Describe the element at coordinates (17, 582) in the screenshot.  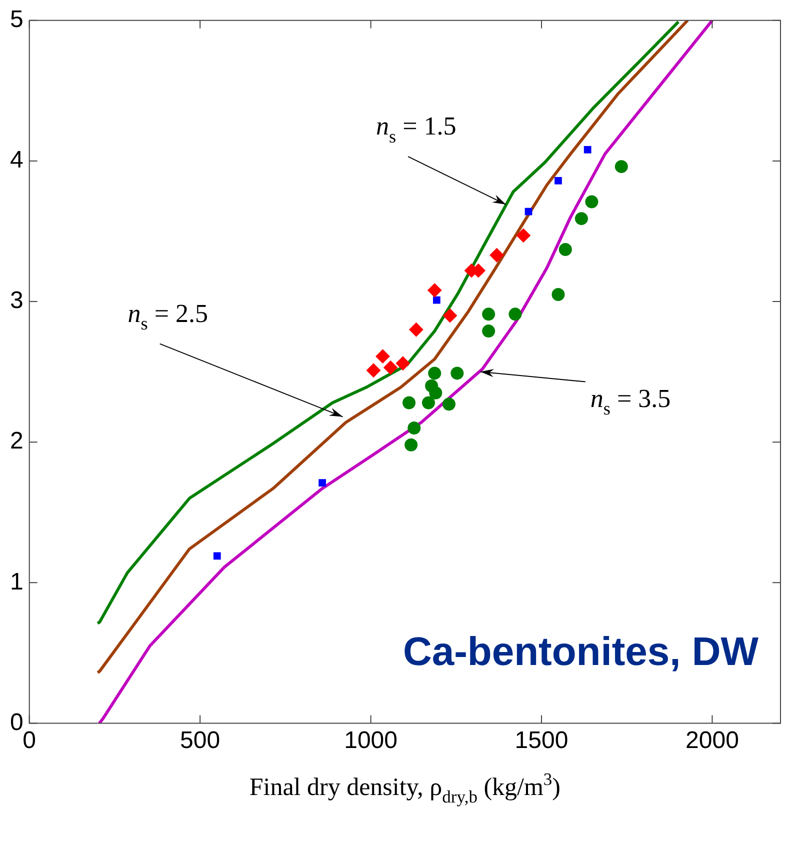
I see `y-tick-label: 1` at that location.